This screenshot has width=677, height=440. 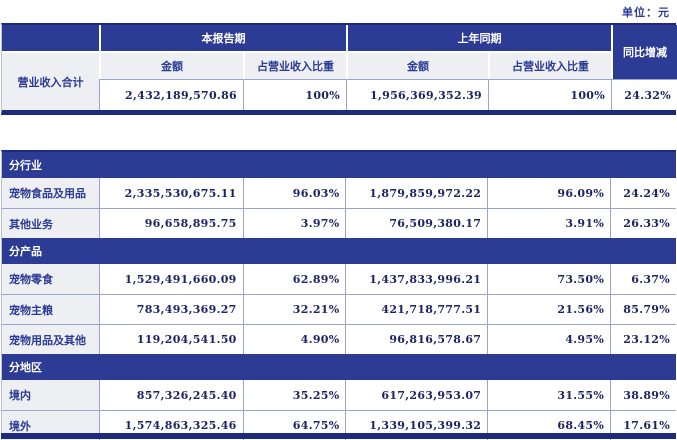 What do you see at coordinates (643, 395) in the screenshot?
I see `yoy-cell: 38.89%` at bounding box center [643, 395].